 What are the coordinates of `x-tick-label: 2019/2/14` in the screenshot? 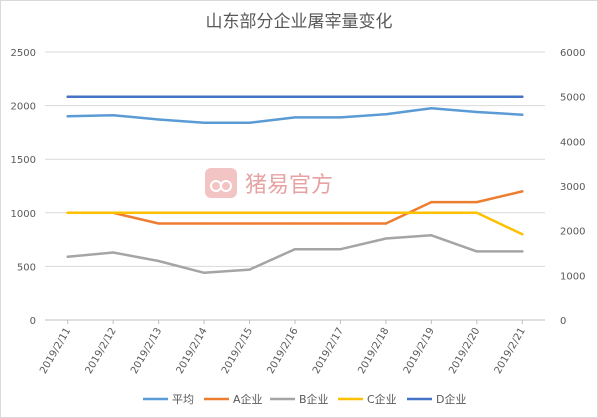 It's located at (192, 351).